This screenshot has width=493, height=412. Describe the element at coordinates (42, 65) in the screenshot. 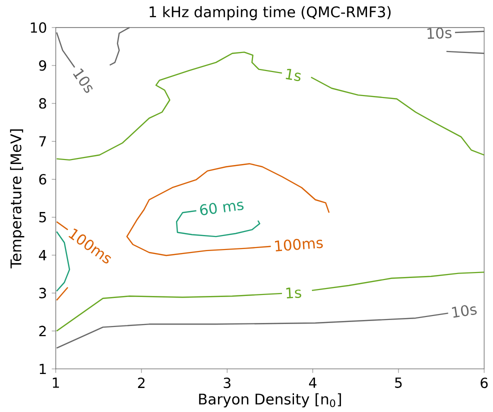

I see `y-tick-label: 9` at that location.